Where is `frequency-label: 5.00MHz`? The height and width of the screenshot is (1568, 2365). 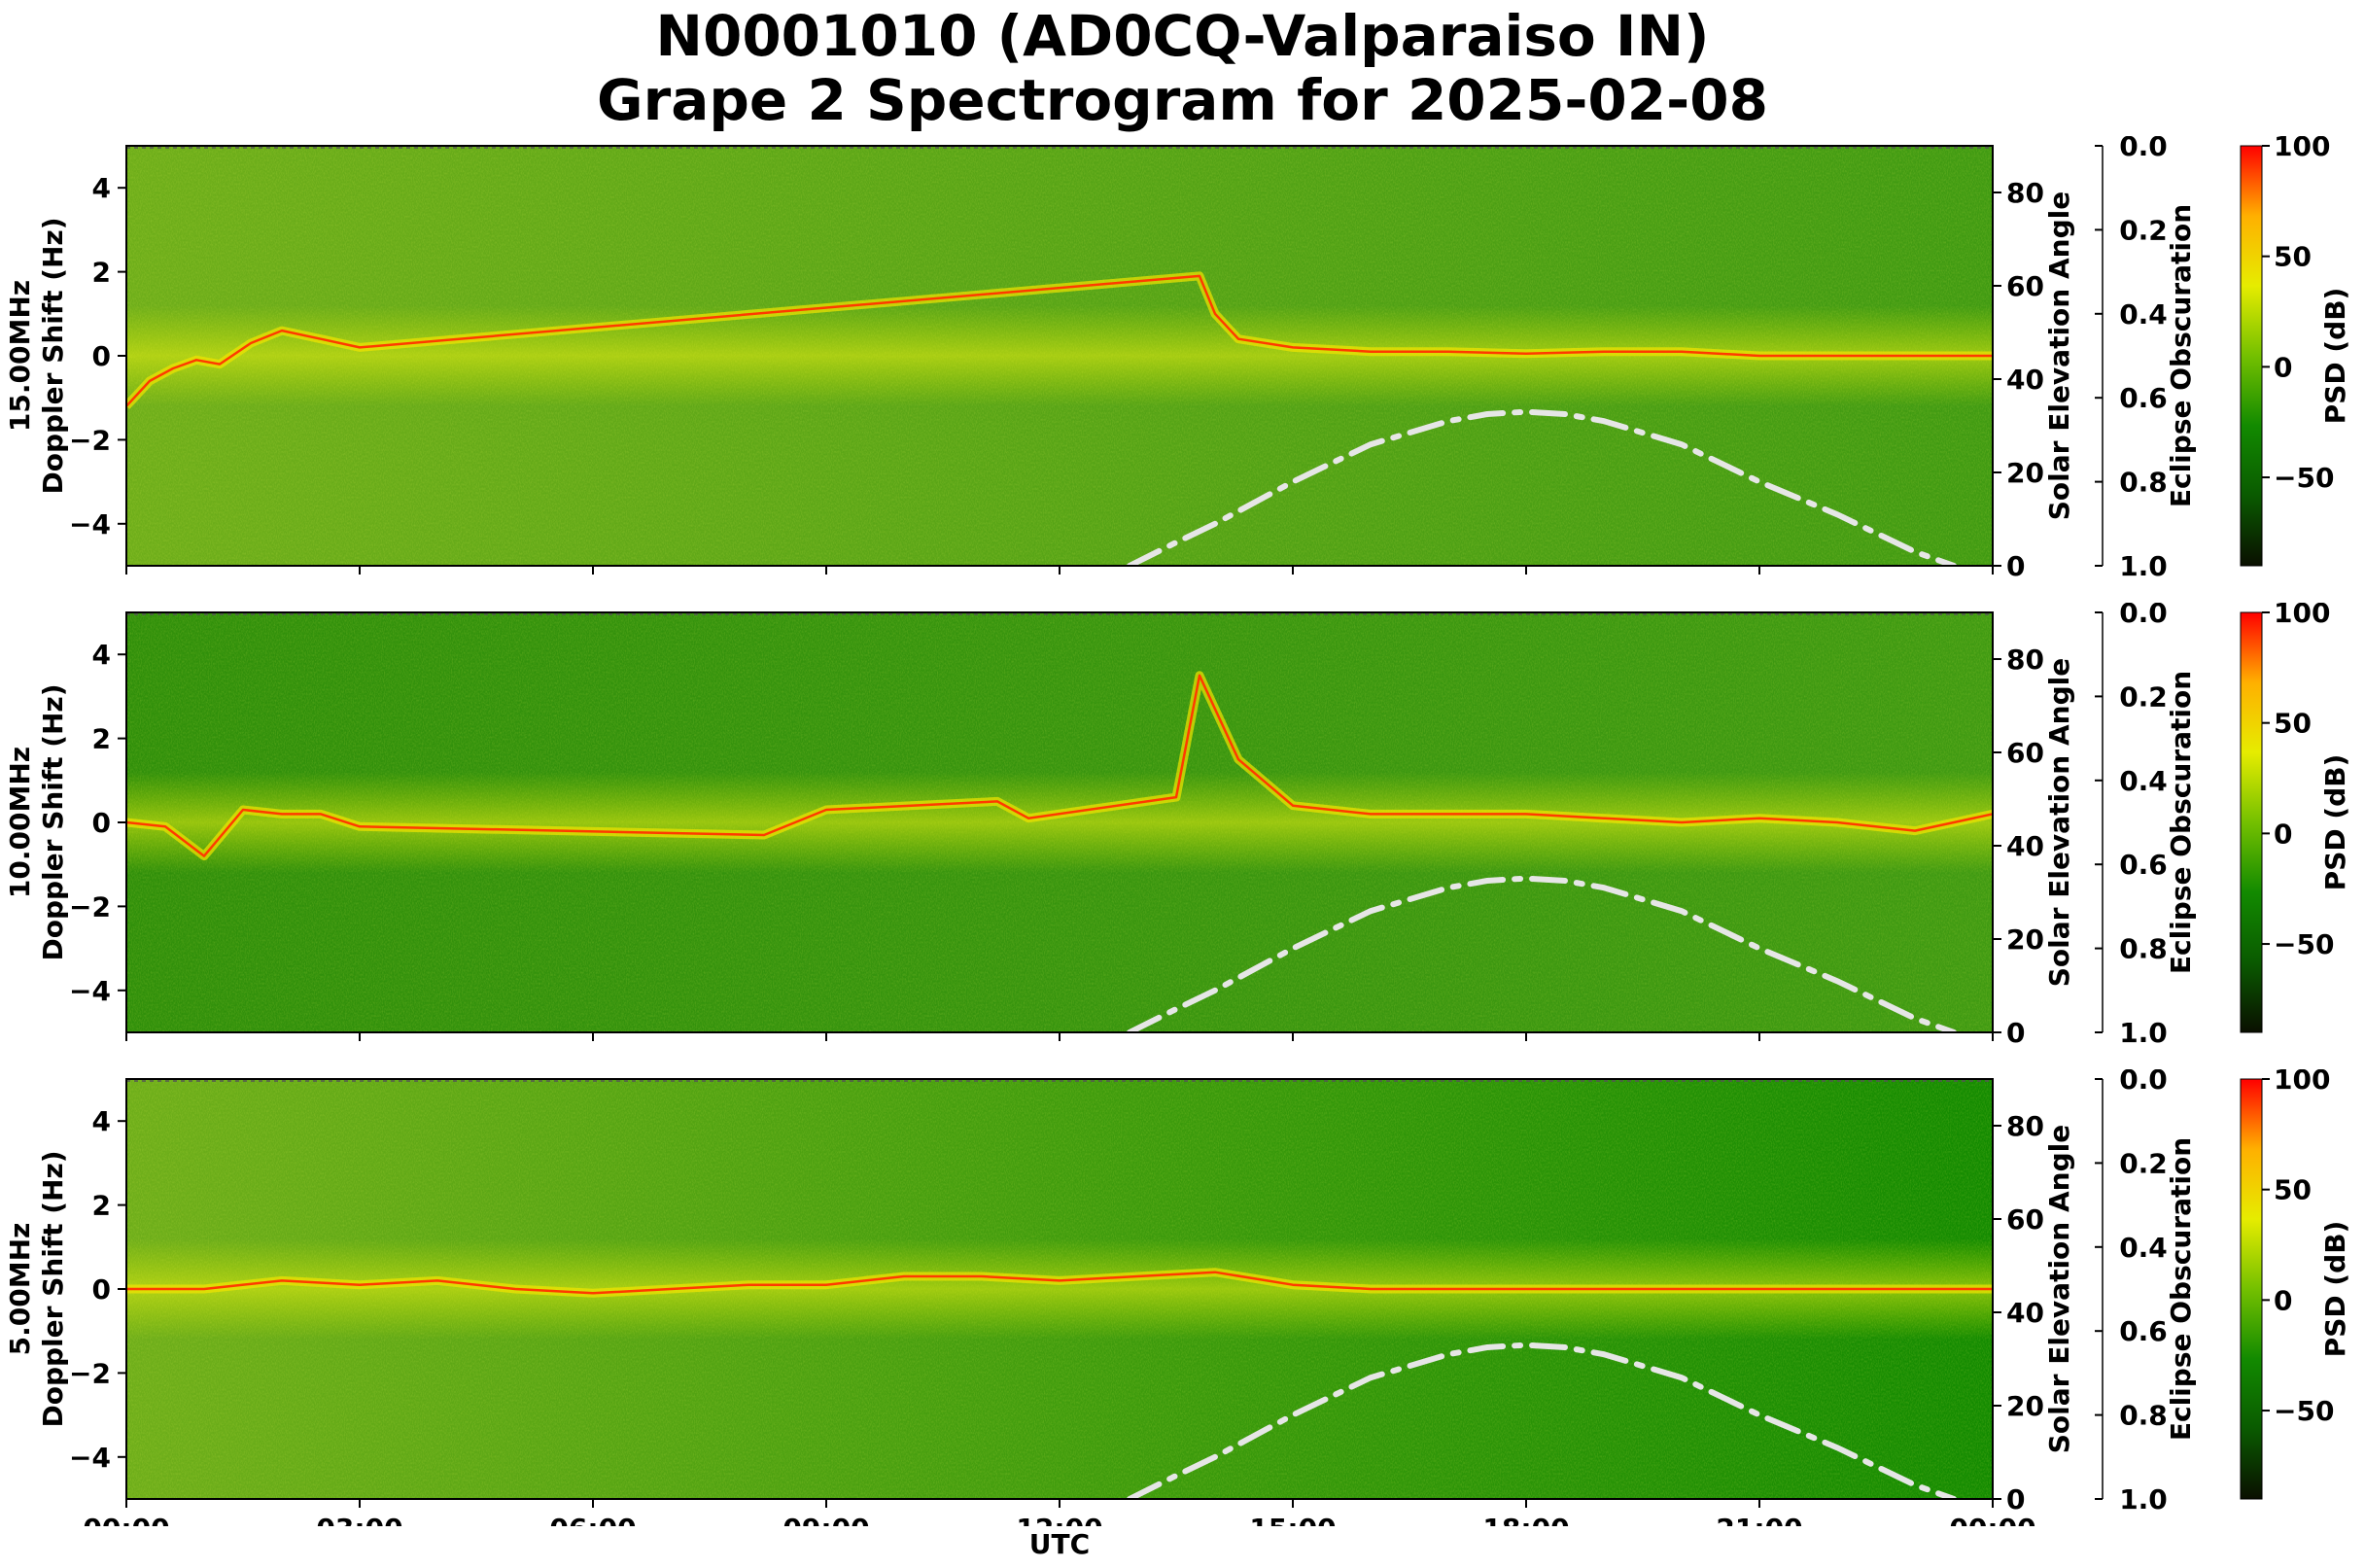 frequency-label: 5.00MHz is located at coordinates (20, 1289).